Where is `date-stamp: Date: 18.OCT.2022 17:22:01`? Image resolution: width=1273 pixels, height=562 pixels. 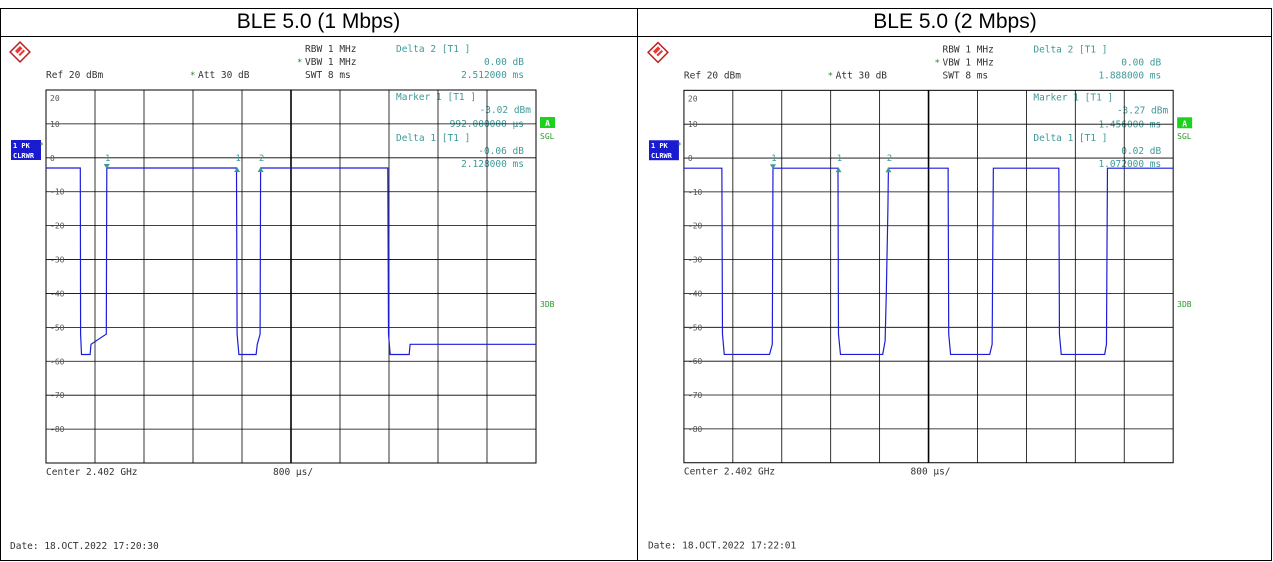
date-stamp: Date: 18.OCT.2022 17:22:01 is located at coordinates (722, 546).